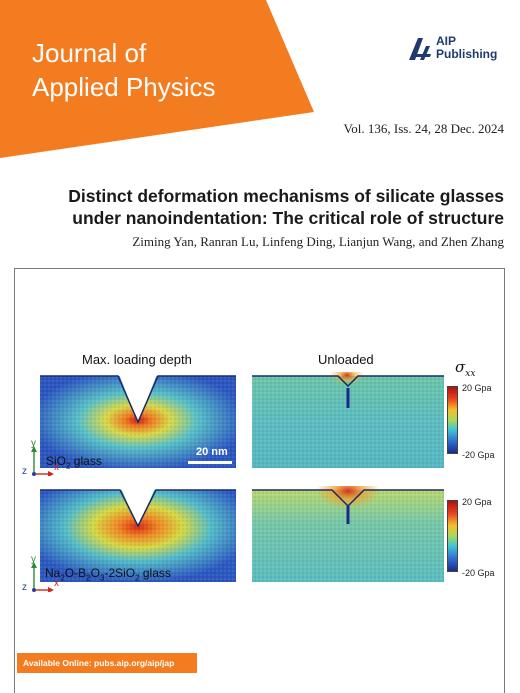  I want to click on material-nabs-p1: Na, so click(53, 573).